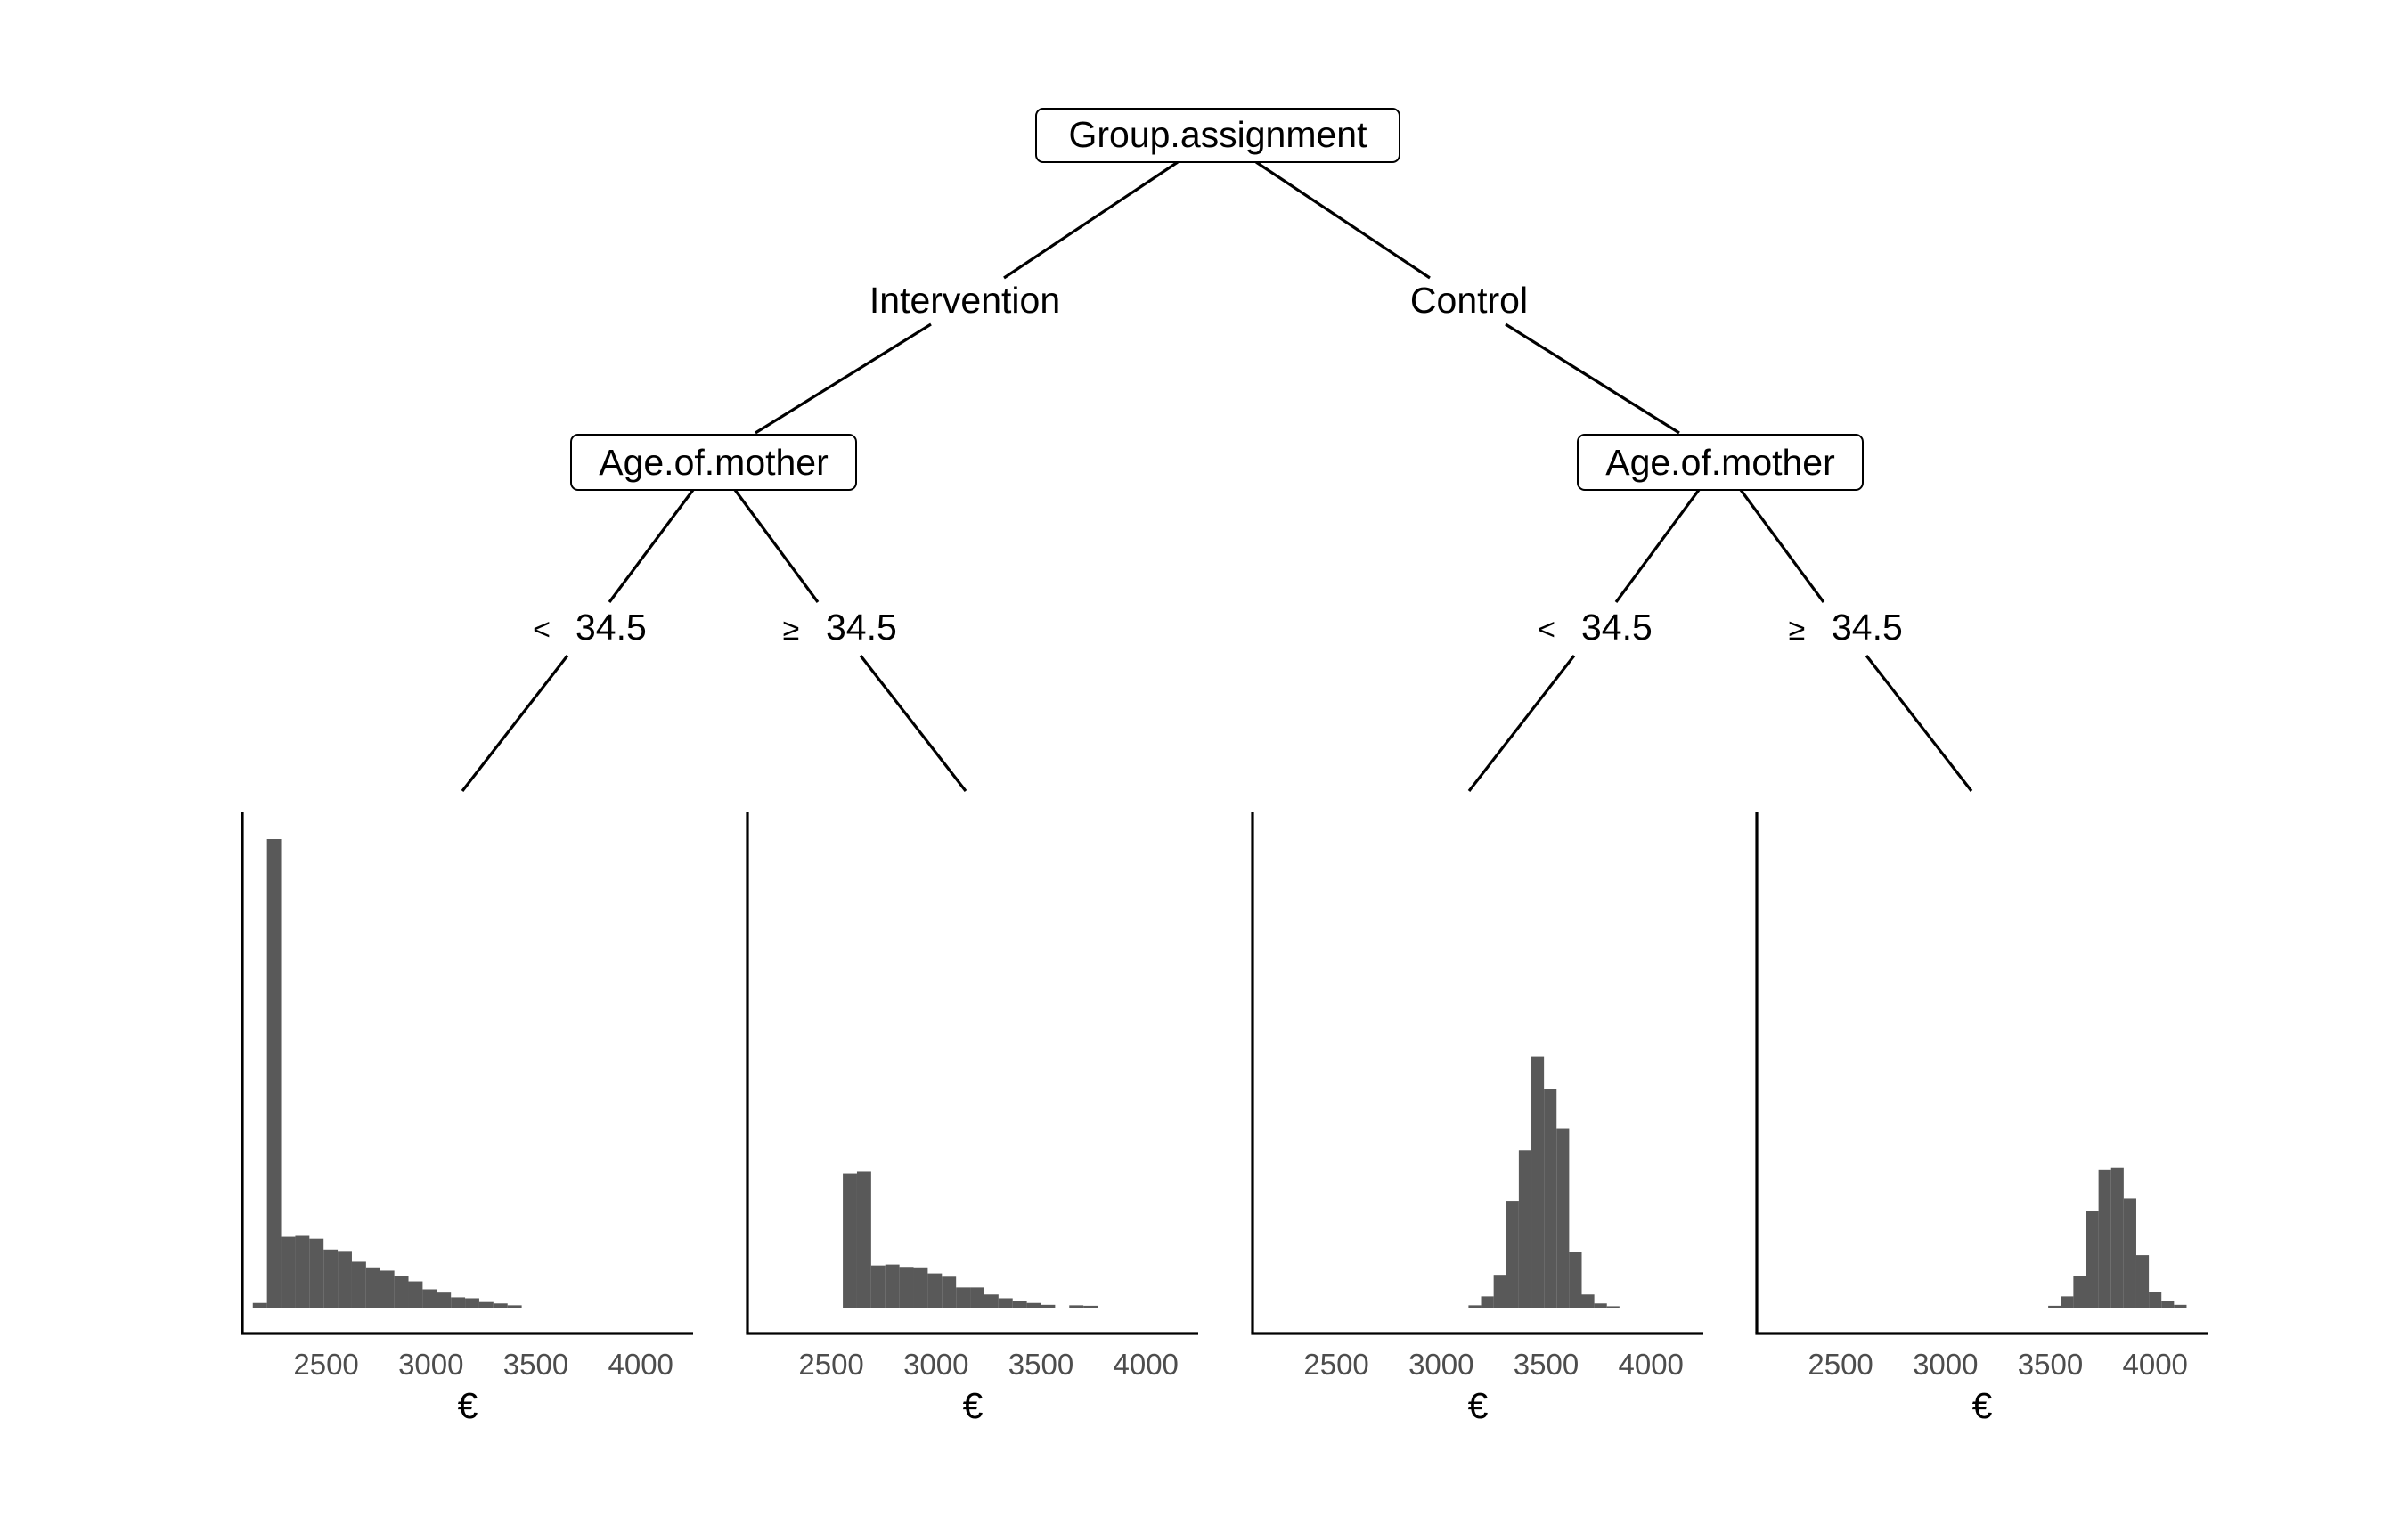  I want to click on tree-node-left: Age.of.mother, so click(713, 462).